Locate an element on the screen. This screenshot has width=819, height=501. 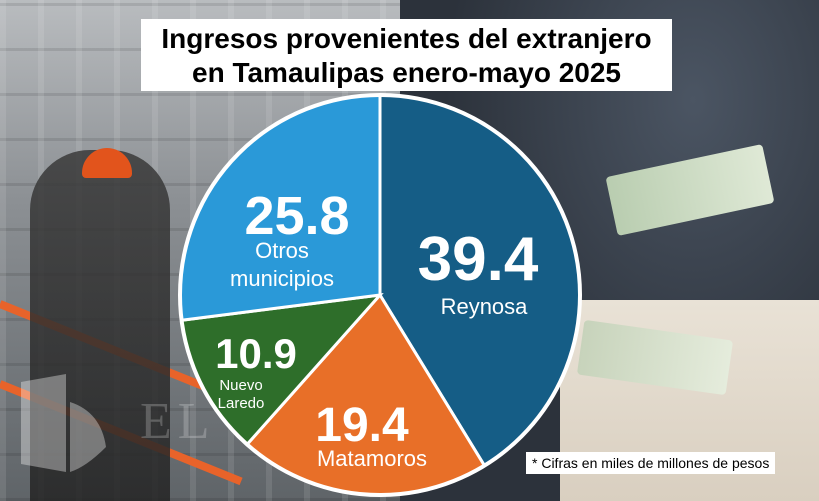
worker-figure is located at coordinates (100, 325).